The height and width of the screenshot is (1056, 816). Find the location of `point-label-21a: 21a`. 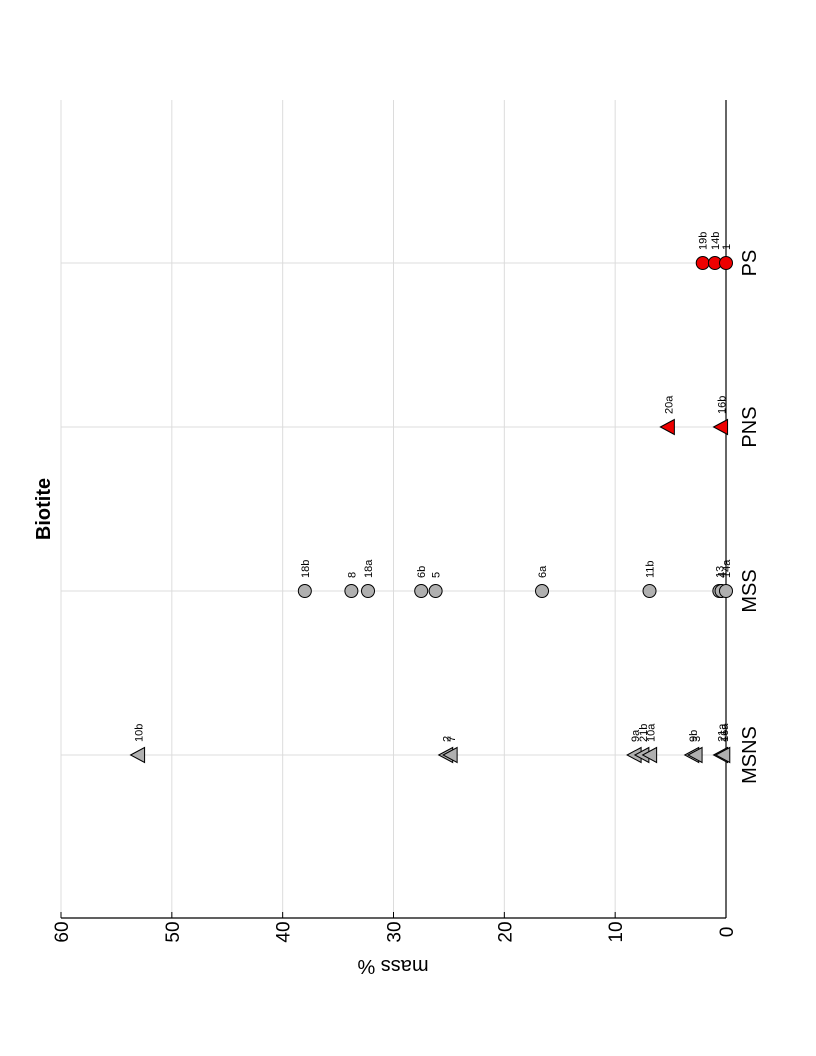

point-label-21a: 21a is located at coordinates (723, 732).